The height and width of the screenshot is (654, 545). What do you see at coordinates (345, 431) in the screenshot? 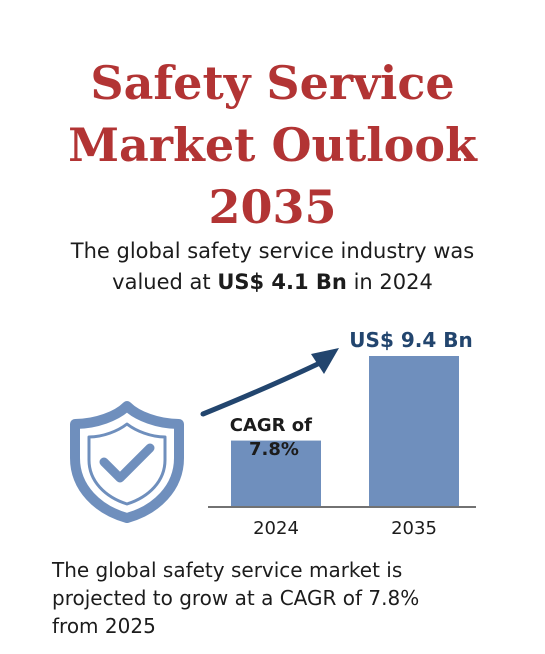
I see `bars` at bounding box center [345, 431].